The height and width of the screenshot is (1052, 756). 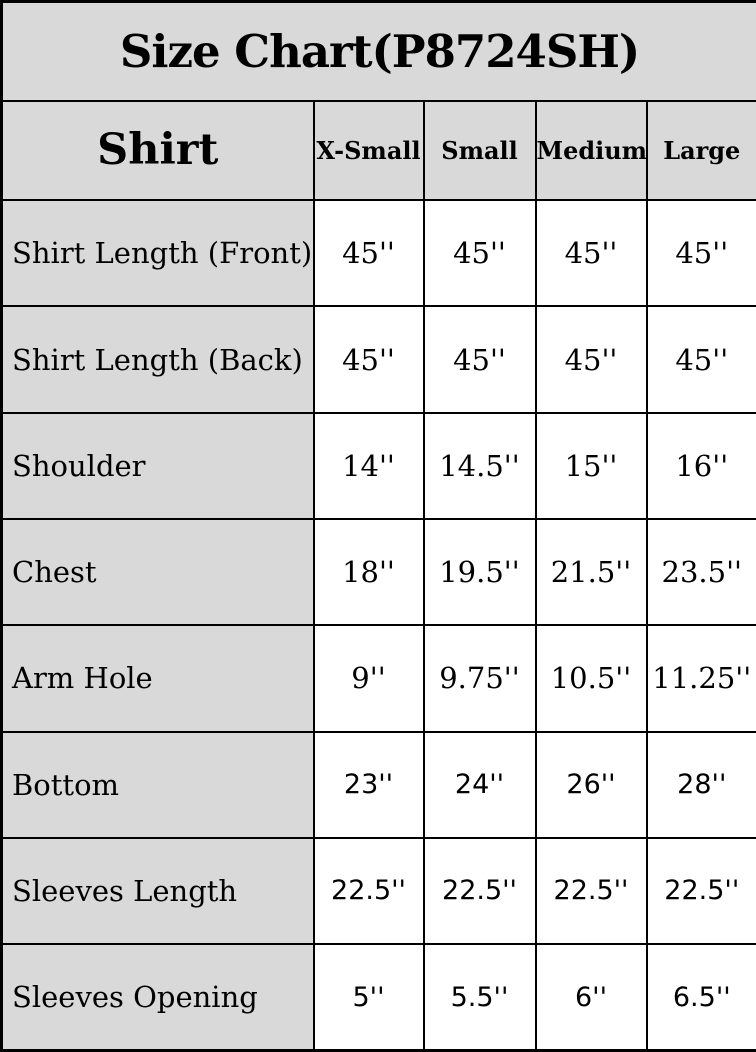 What do you see at coordinates (591, 678) in the screenshot?
I see `value-cell: 10.5''` at bounding box center [591, 678].